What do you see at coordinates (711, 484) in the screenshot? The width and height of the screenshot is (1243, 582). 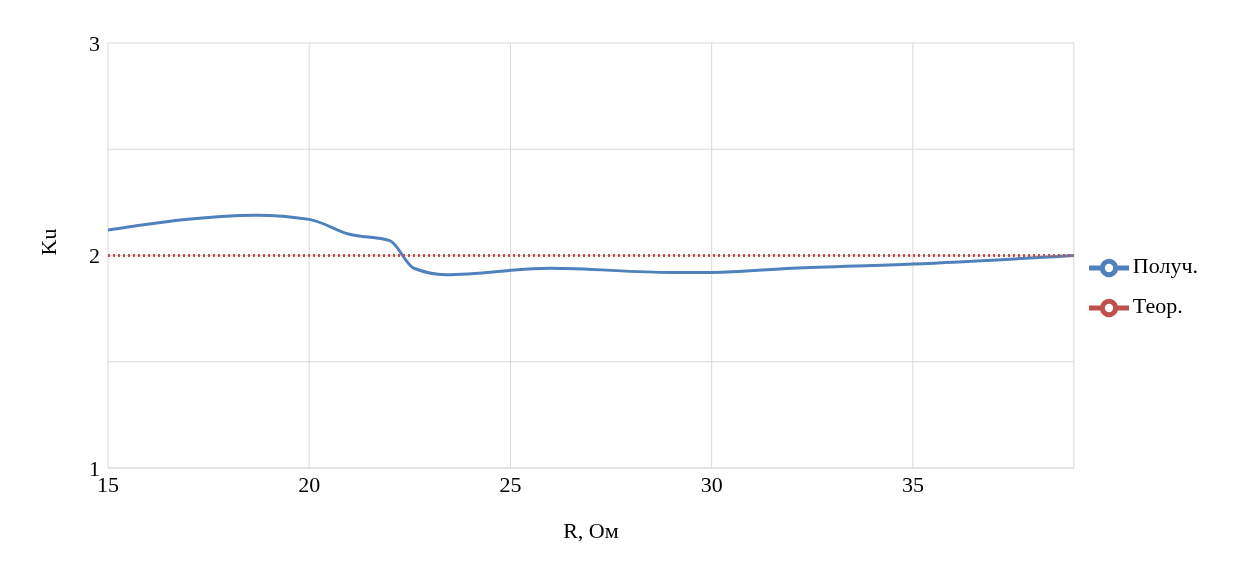 I see `x-tick-label: 30` at bounding box center [711, 484].